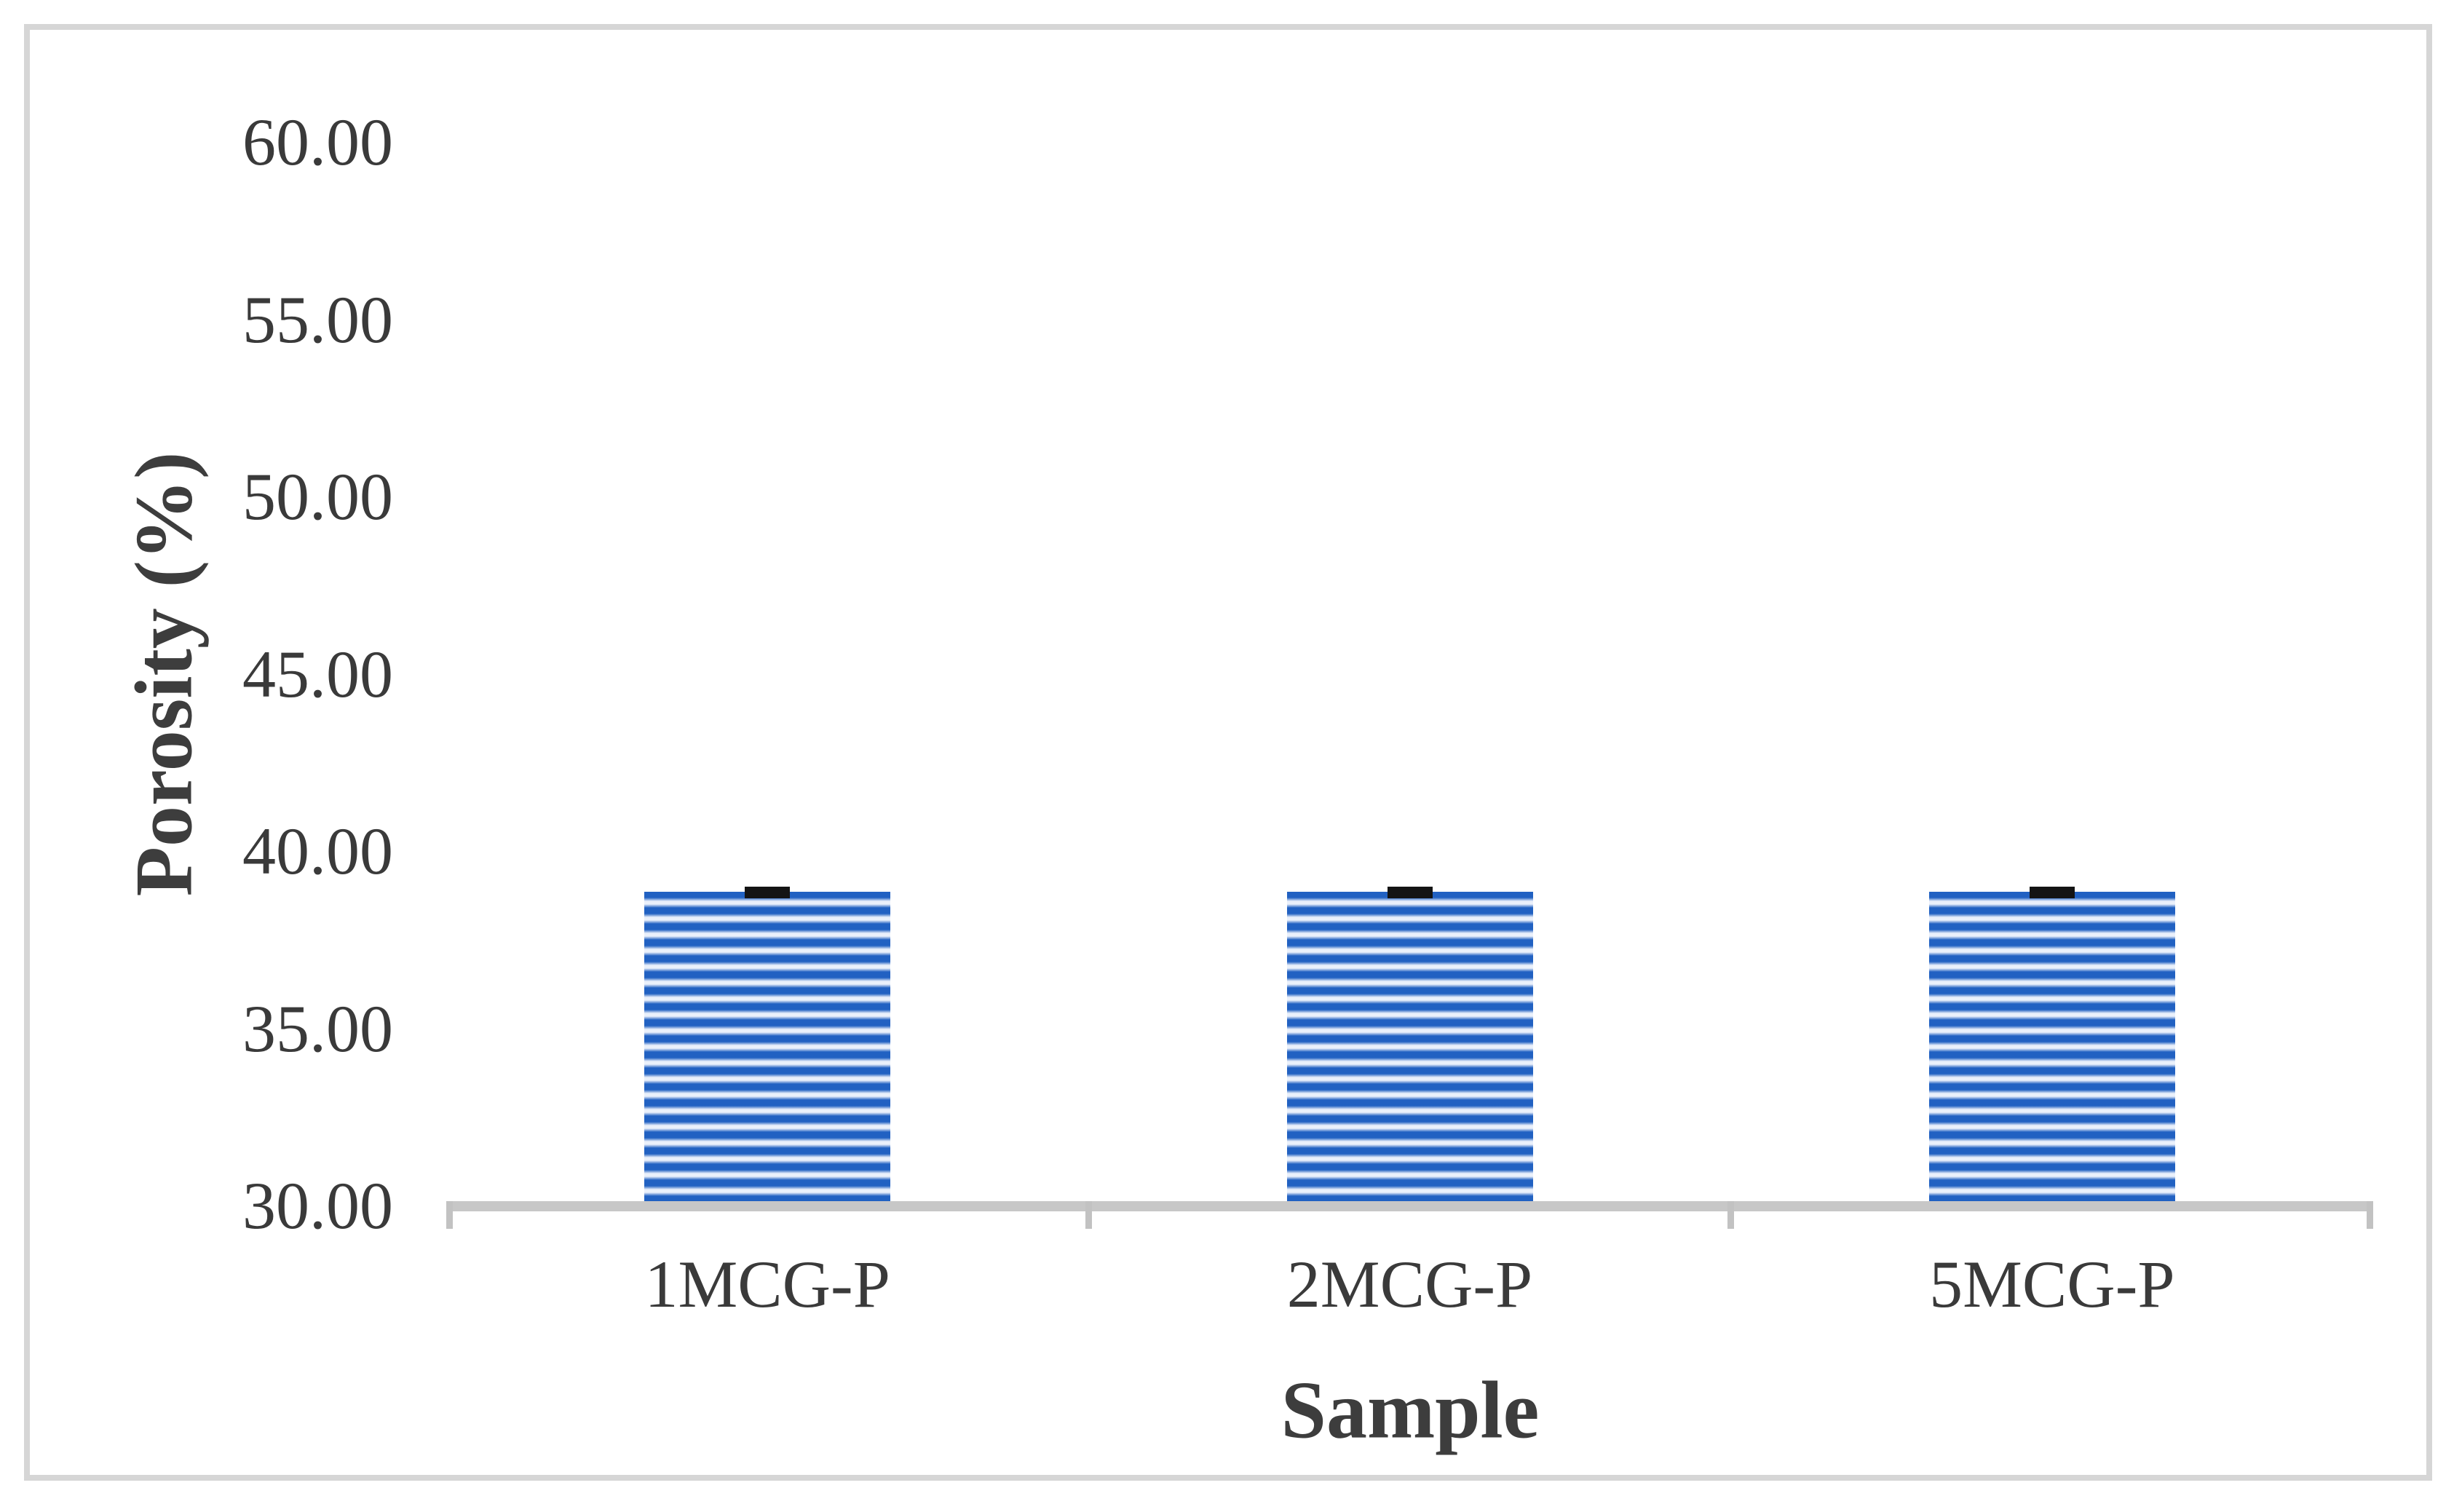 This screenshot has width=2462, height=1512. What do you see at coordinates (767, 1049) in the screenshot?
I see `bar-1MCG-P` at bounding box center [767, 1049].